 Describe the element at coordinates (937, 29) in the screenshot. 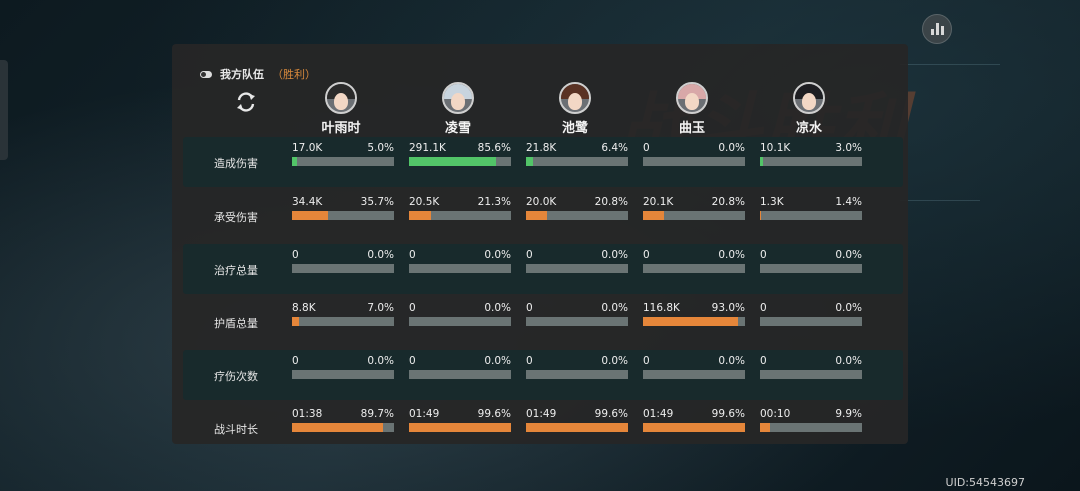

I see `stats-chart-button` at that location.